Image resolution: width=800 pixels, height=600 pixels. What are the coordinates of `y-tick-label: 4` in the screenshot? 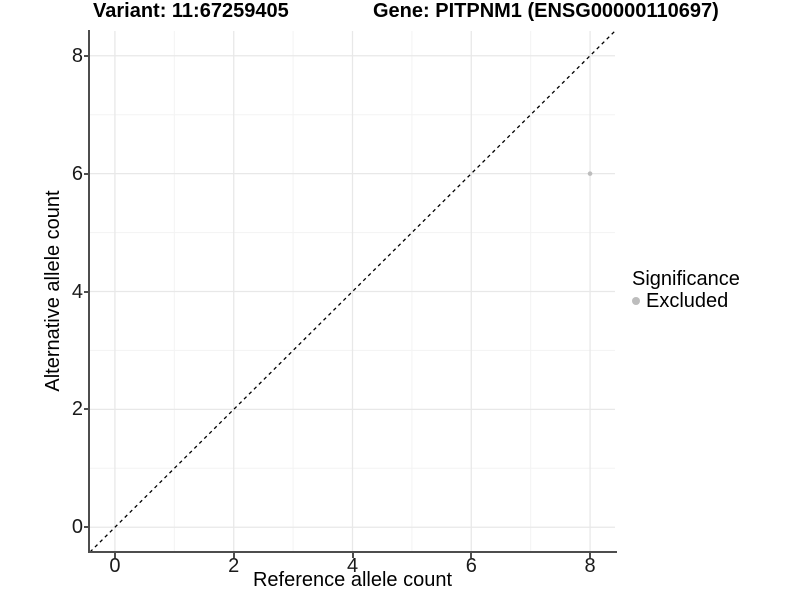 It's located at (77, 291).